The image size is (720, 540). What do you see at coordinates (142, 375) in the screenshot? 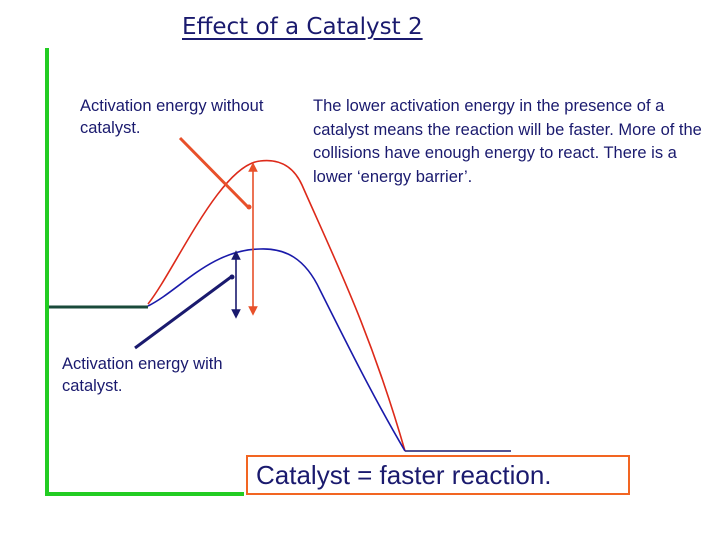
I see `label-activation-with-catalyst: Activation energy with catalyst.` at bounding box center [142, 375].